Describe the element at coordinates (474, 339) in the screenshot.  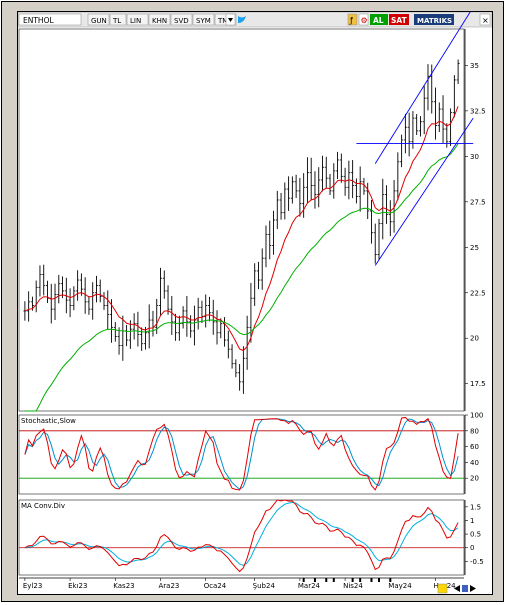
I see `price-axis-tick-label: 20` at that location.